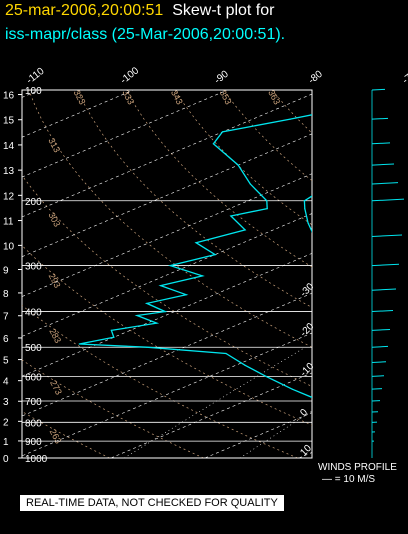 This screenshot has width=408, height=534. What do you see at coordinates (125, 134) in the screenshot?
I see `isotherm--90` at bounding box center [125, 134].